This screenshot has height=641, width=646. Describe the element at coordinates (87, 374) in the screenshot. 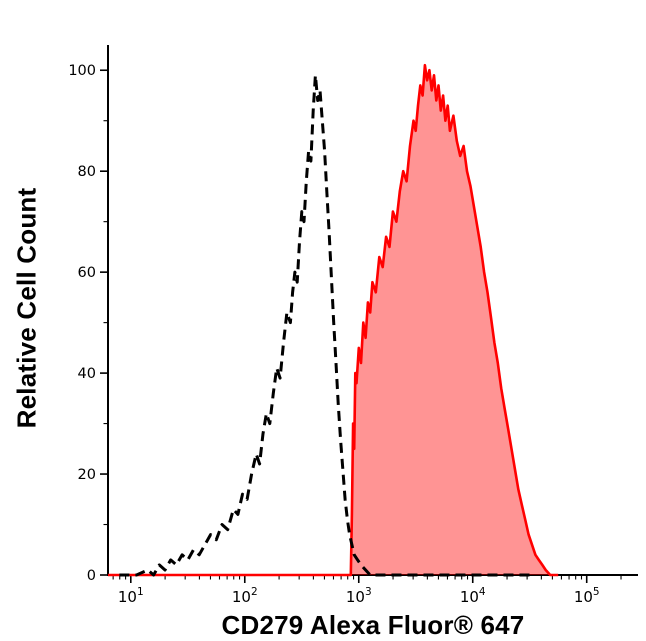

I see `y-axis-tick-label: 40` at that location.